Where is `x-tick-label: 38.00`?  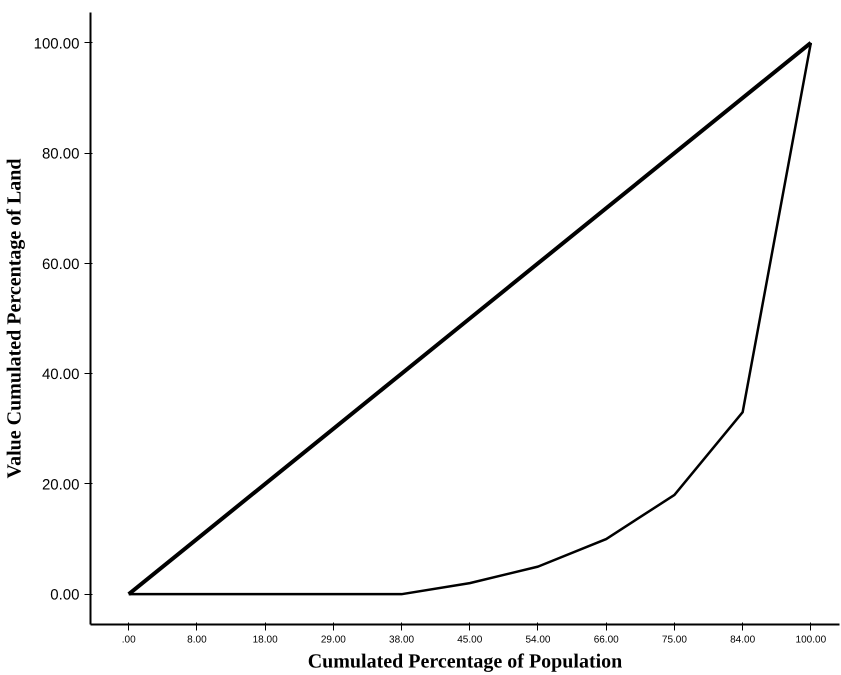
x-tick-label: 38.00 is located at coordinates (402, 640).